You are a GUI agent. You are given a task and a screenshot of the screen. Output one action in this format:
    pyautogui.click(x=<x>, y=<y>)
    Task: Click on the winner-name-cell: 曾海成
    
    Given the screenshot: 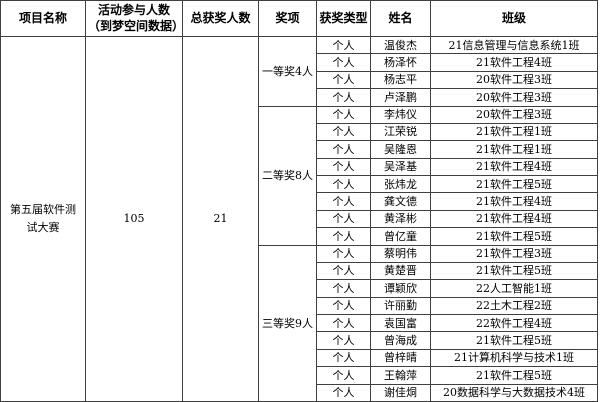 What is the action you would take?
    pyautogui.click(x=400, y=340)
    